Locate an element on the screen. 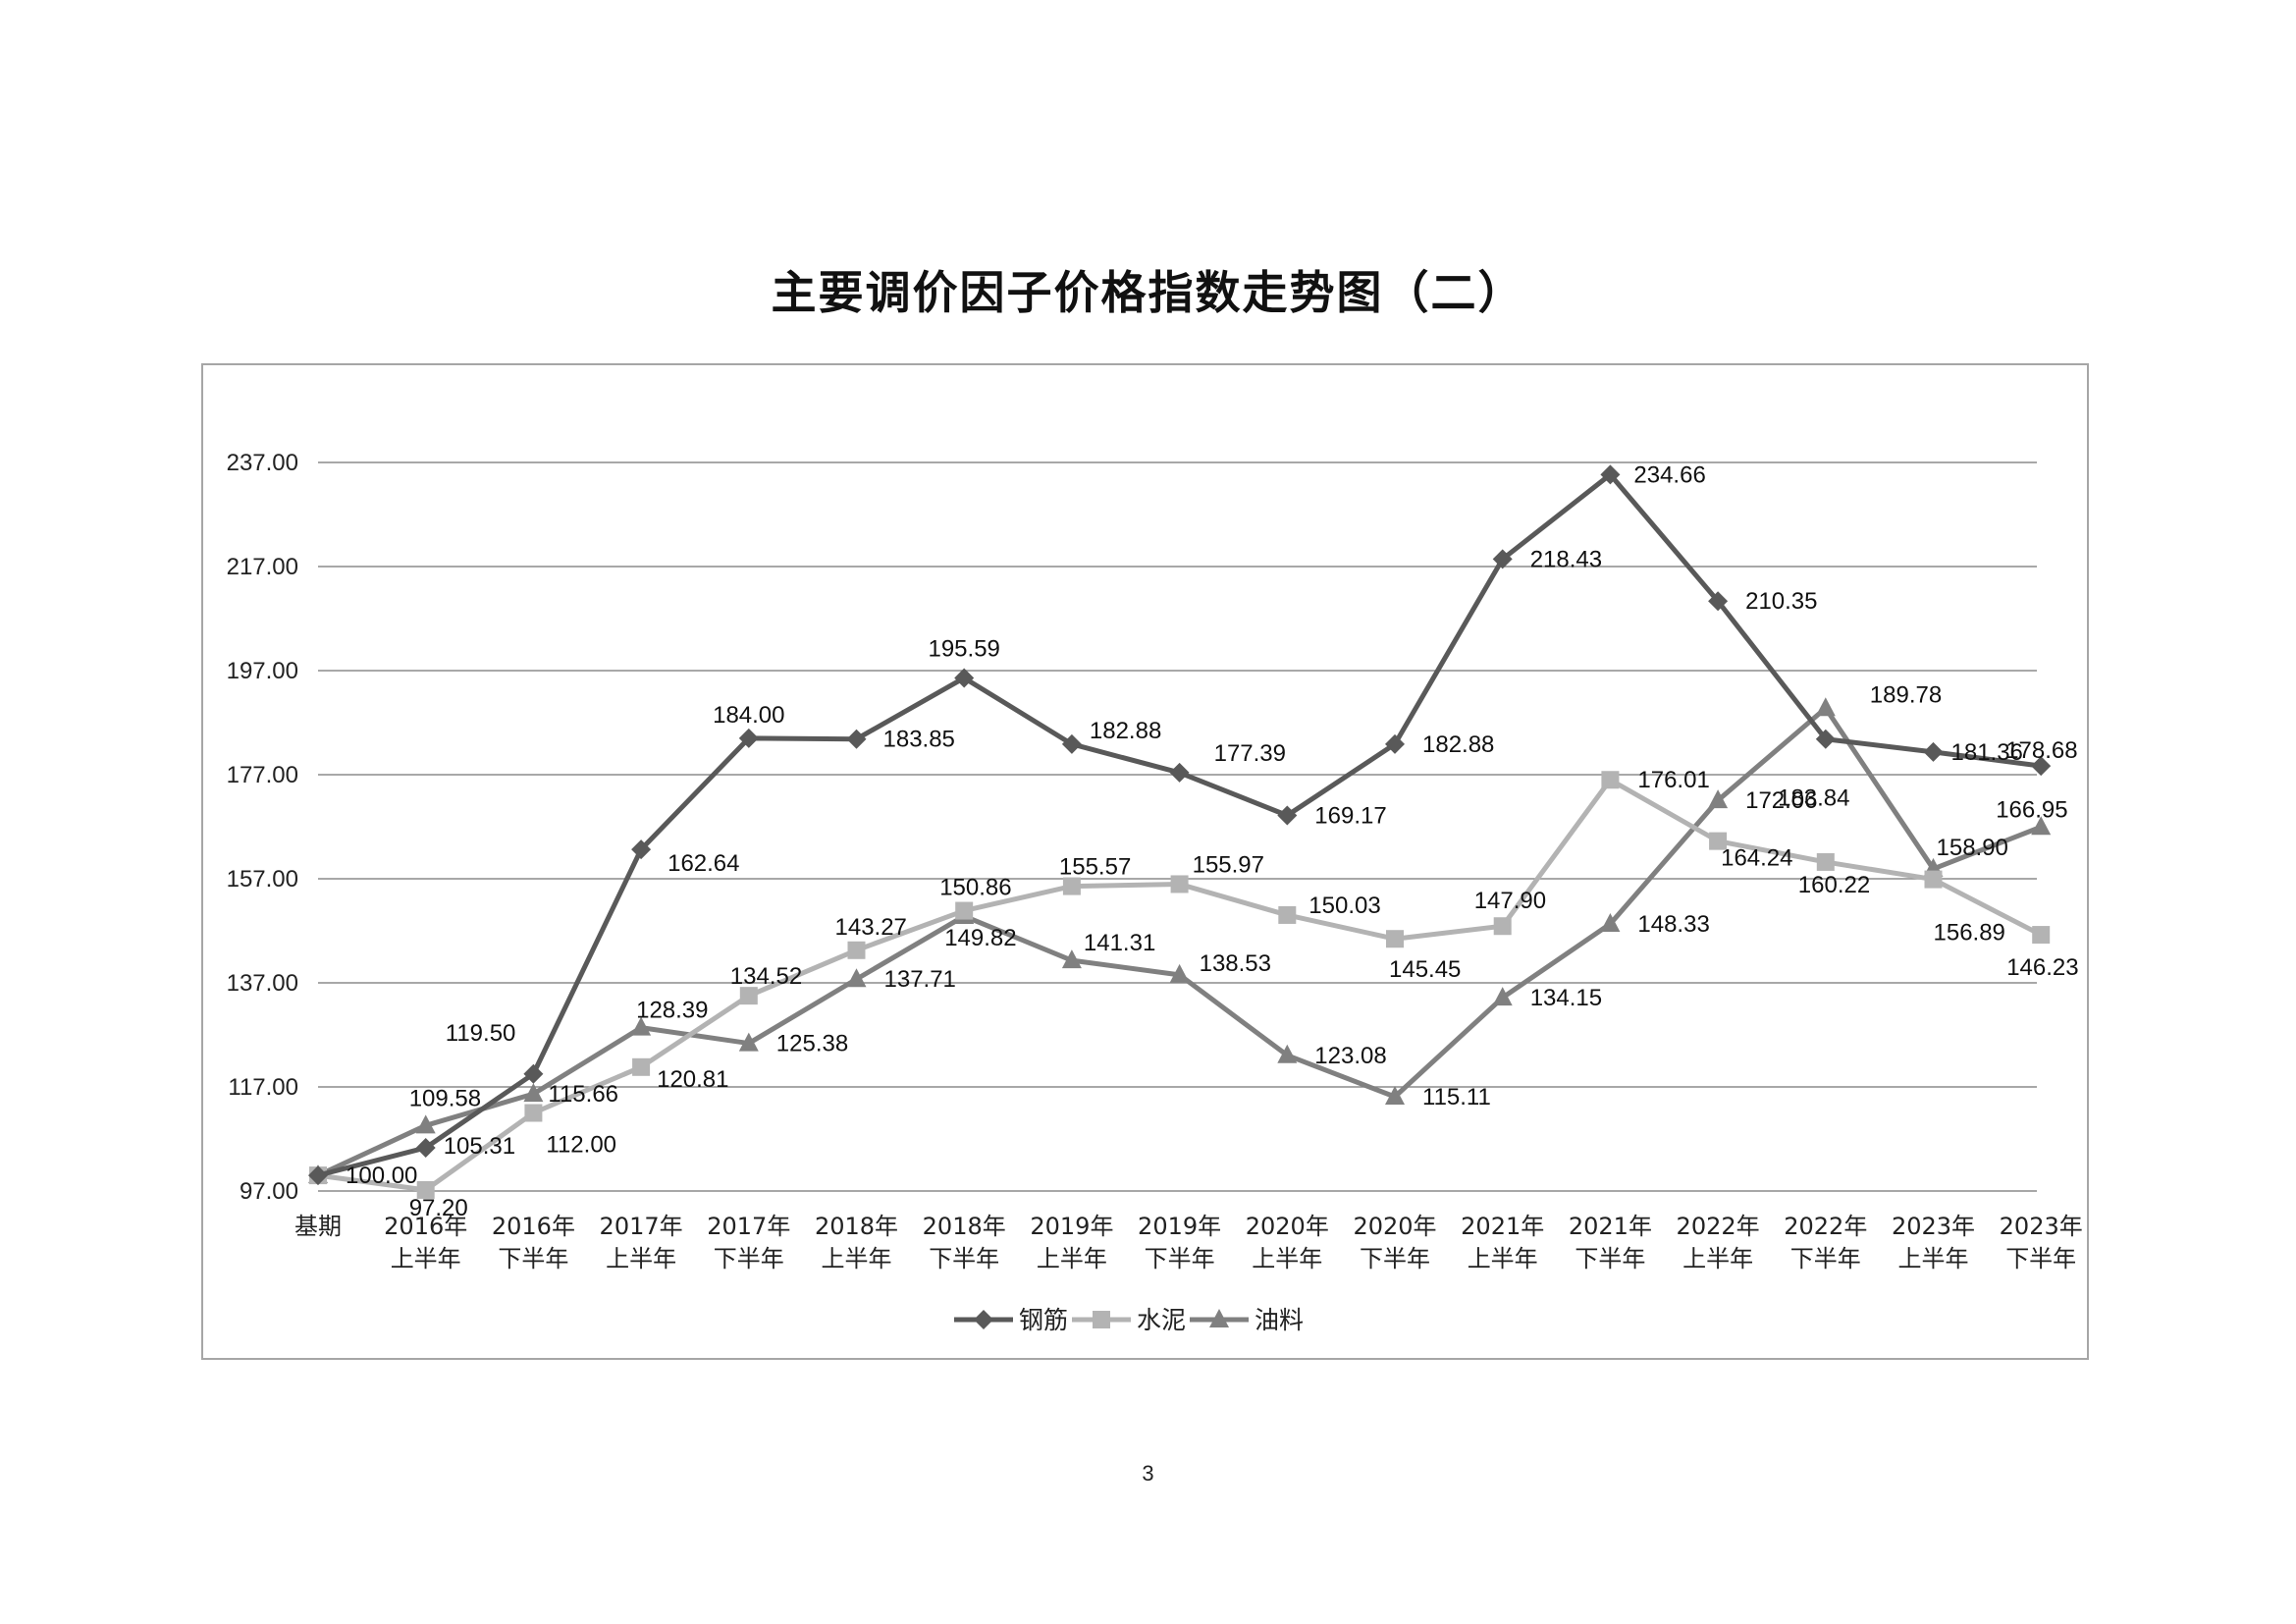 This screenshot has height=1624, width=2296. data-label: 155.57 is located at coordinates (1095, 867).